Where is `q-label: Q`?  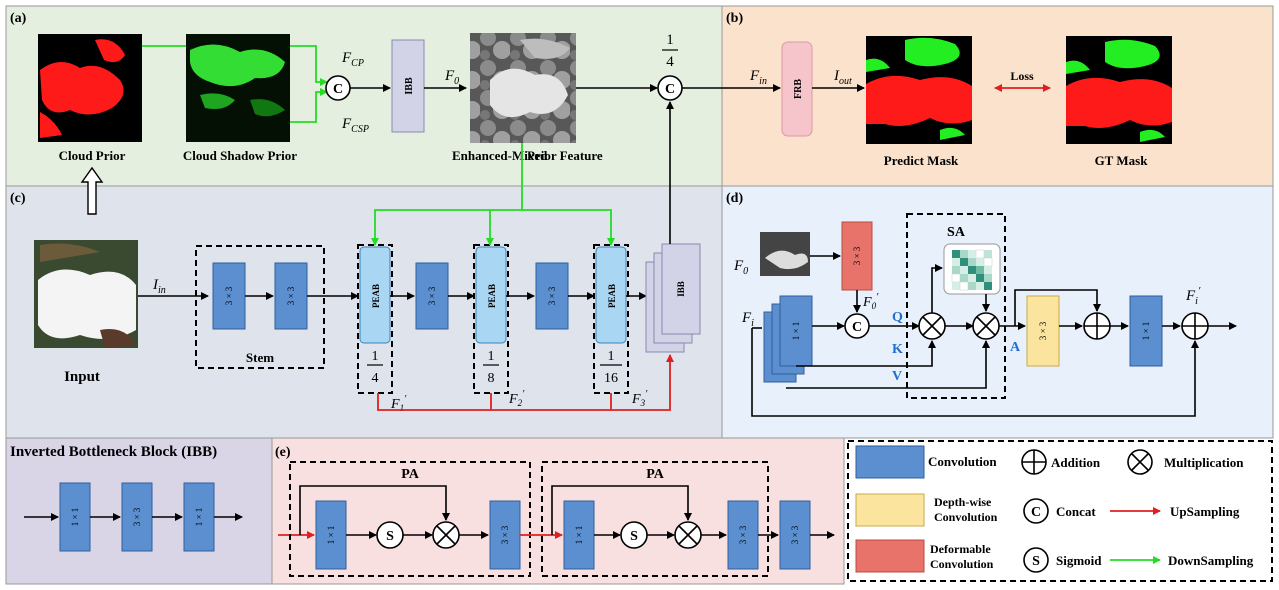 q-label: Q is located at coordinates (897, 317).